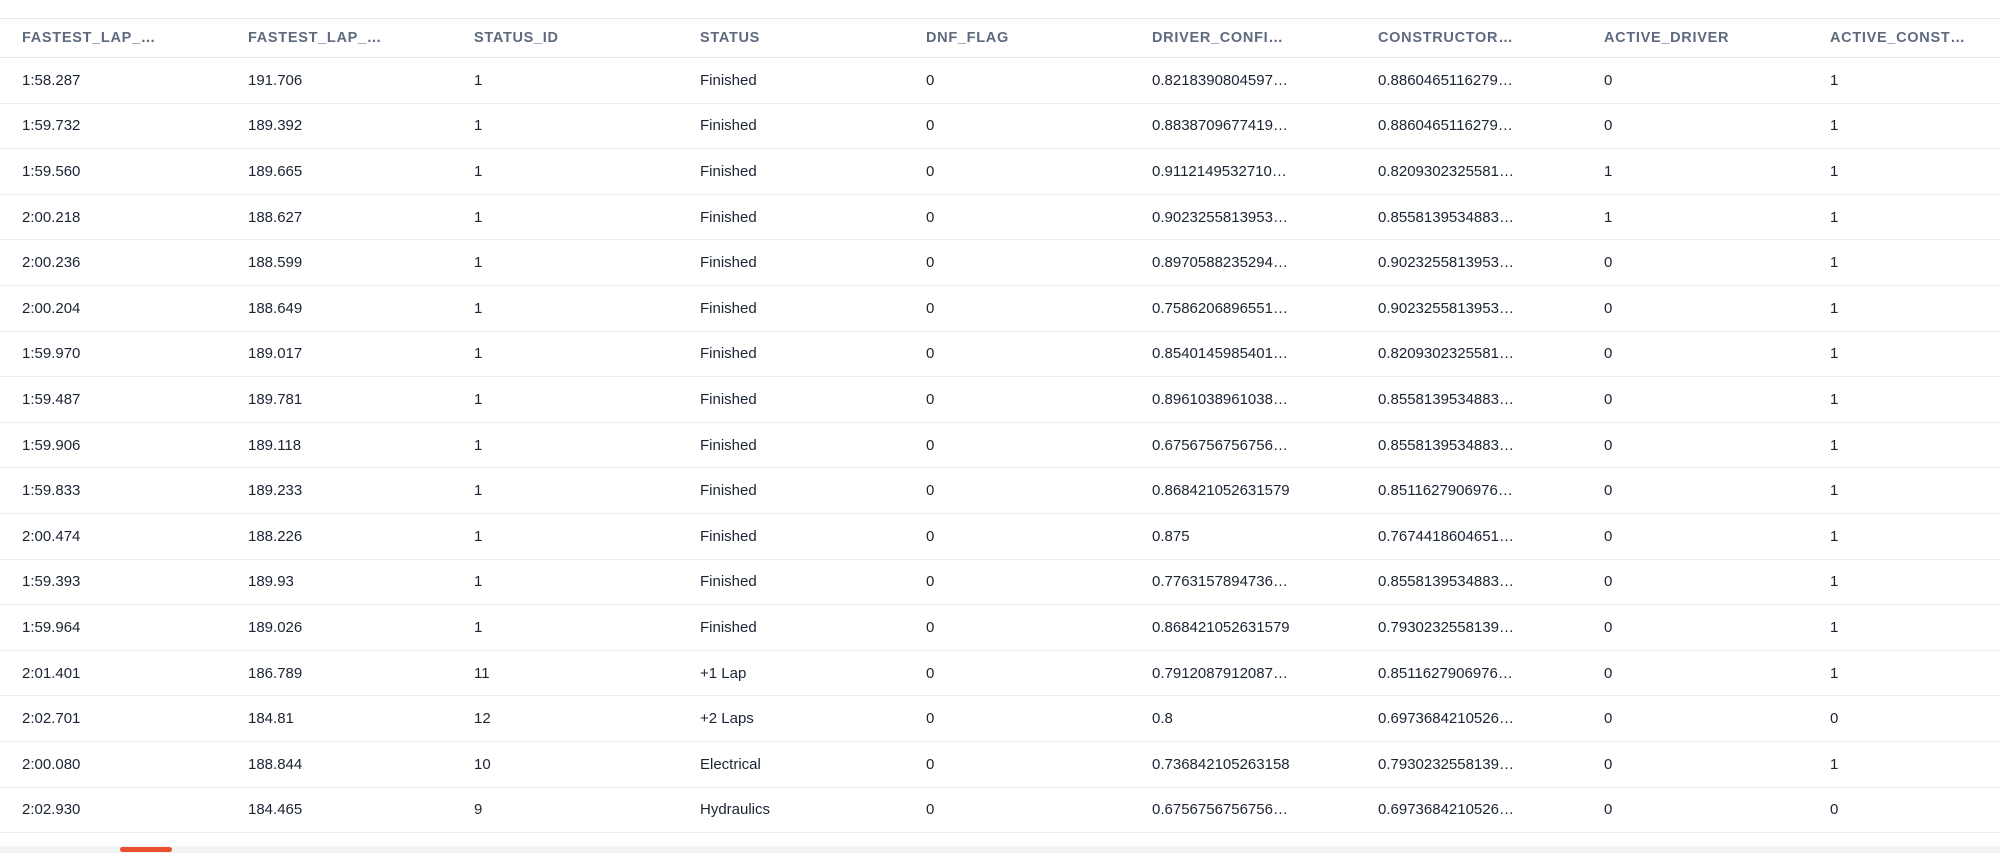 This screenshot has height=853, width=2000. Describe the element at coordinates (275, 126) in the screenshot. I see `table-cell: 189.392` at that location.